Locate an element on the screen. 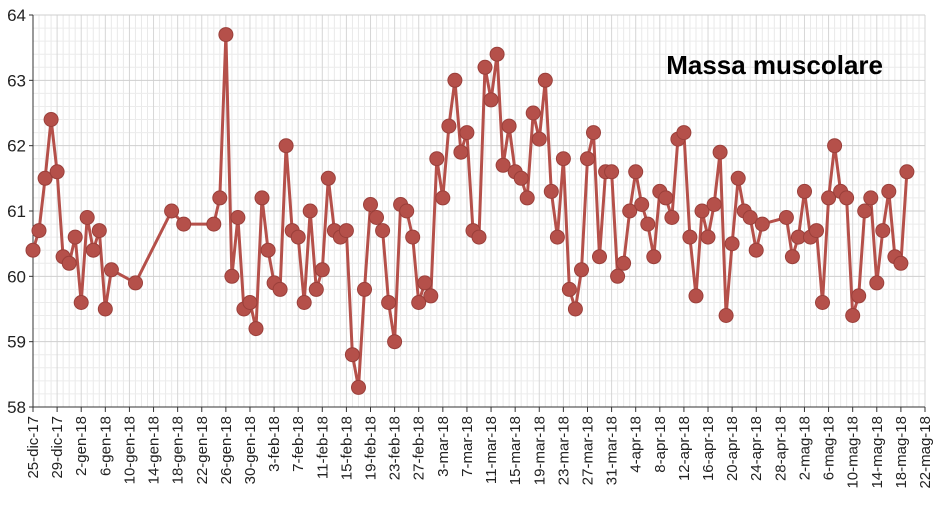 This screenshot has width=945, height=519. x-tick-label: 30-gen-18 is located at coordinates (250, 450).